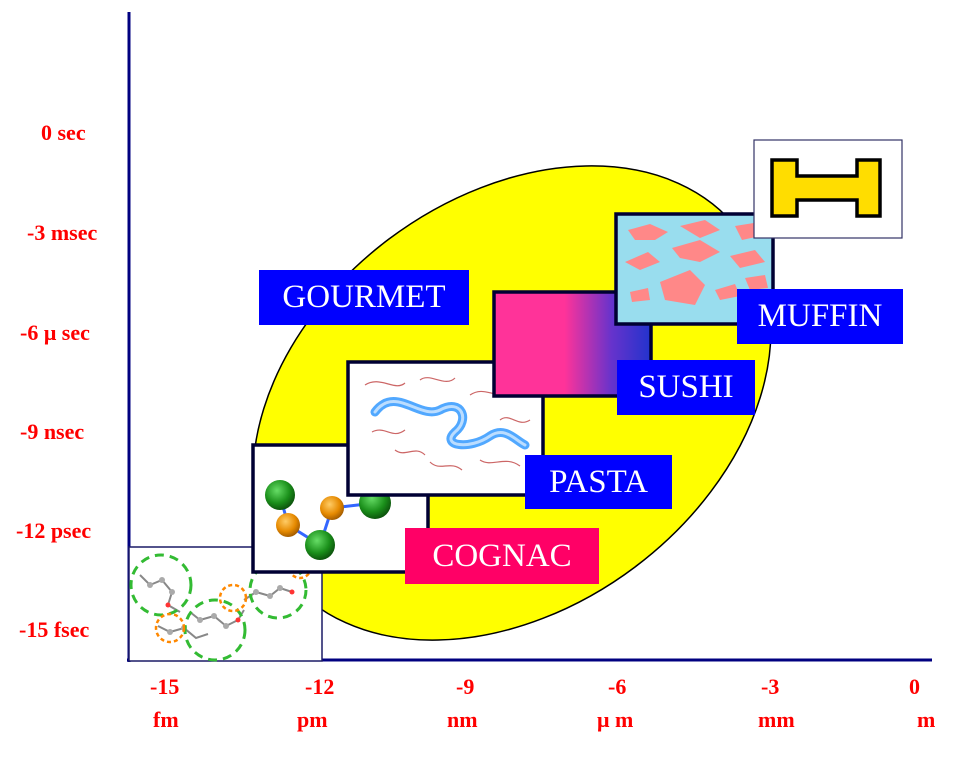 This screenshot has width=965, height=757. I want to click on x-number-nm: -9, so click(465, 686).